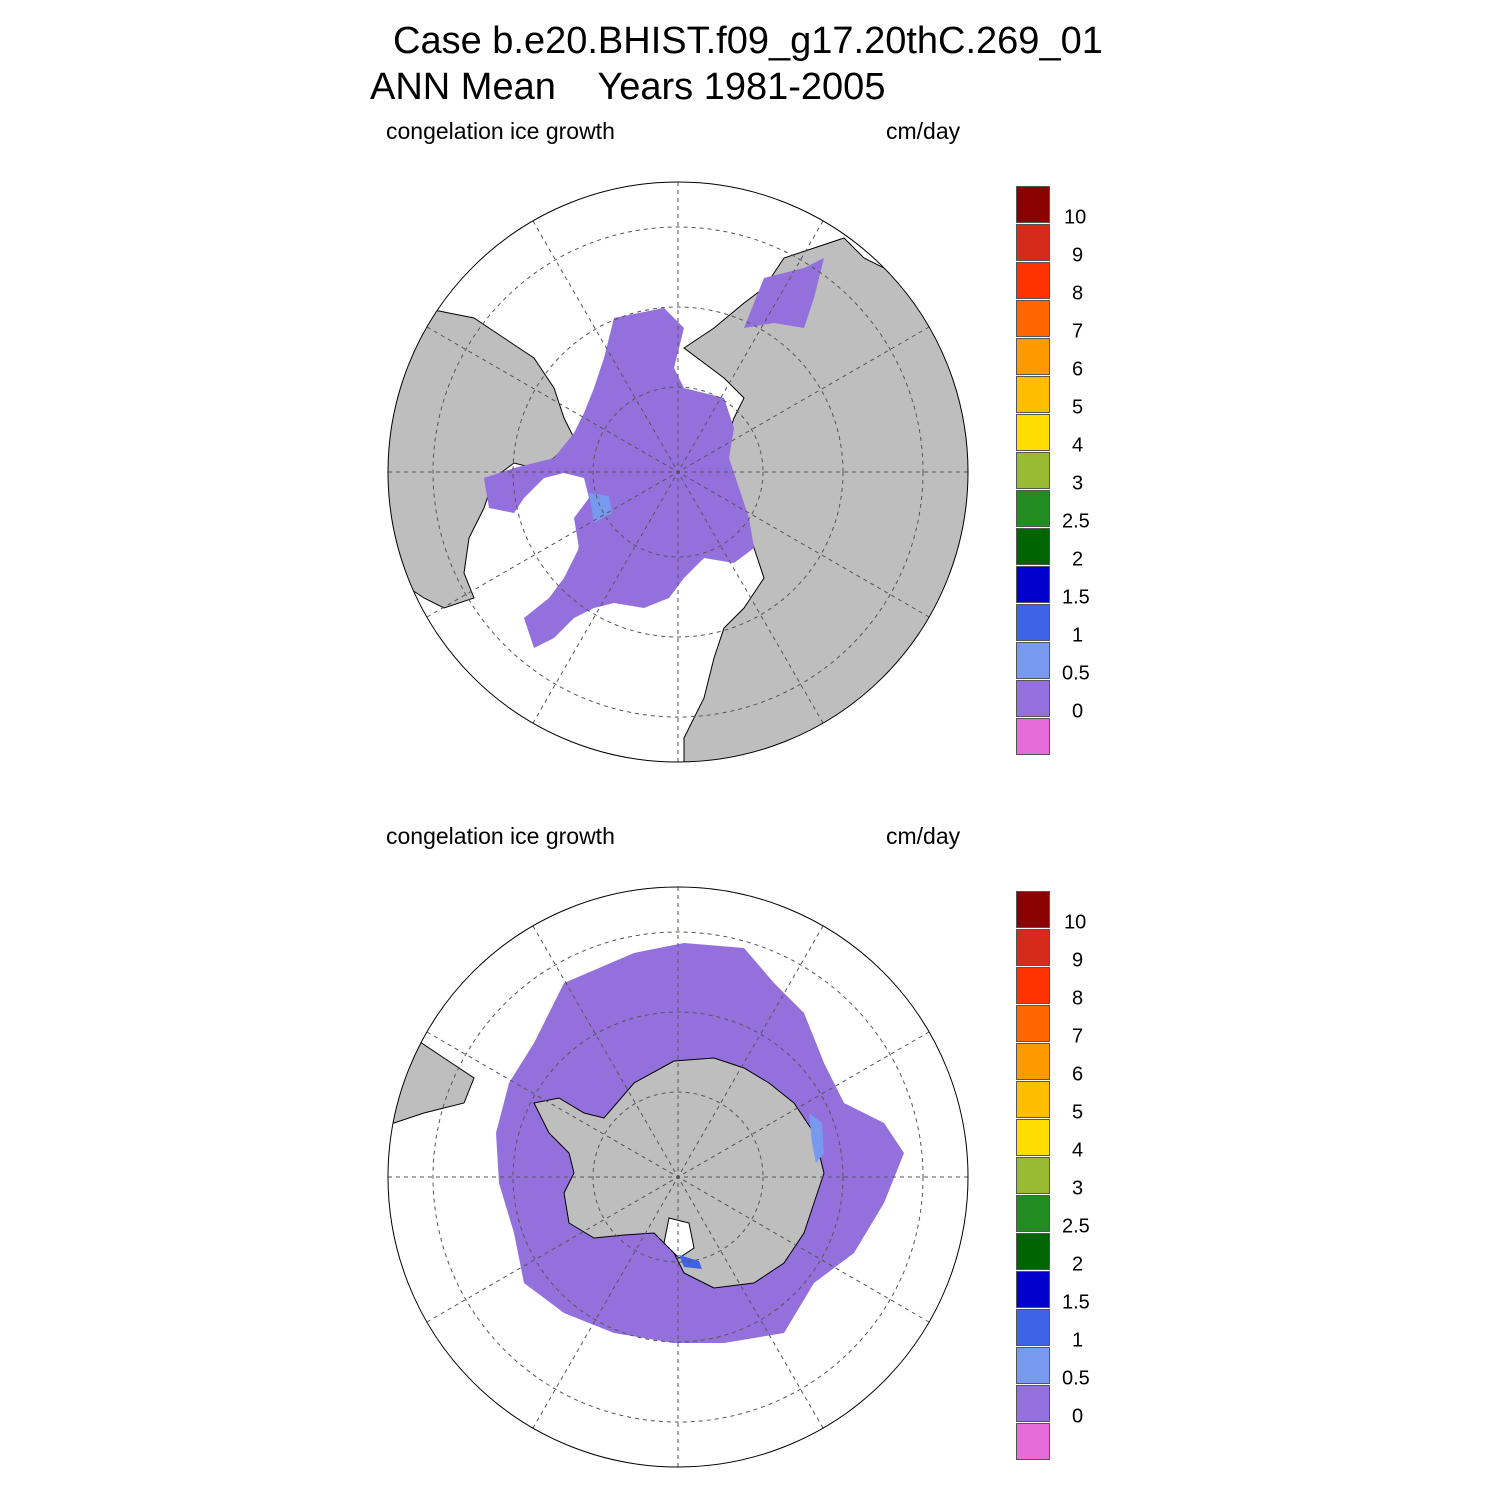 This screenshot has height=1500, width=1500. I want to click on ice-field-hudson-bay, so click(504, 490).